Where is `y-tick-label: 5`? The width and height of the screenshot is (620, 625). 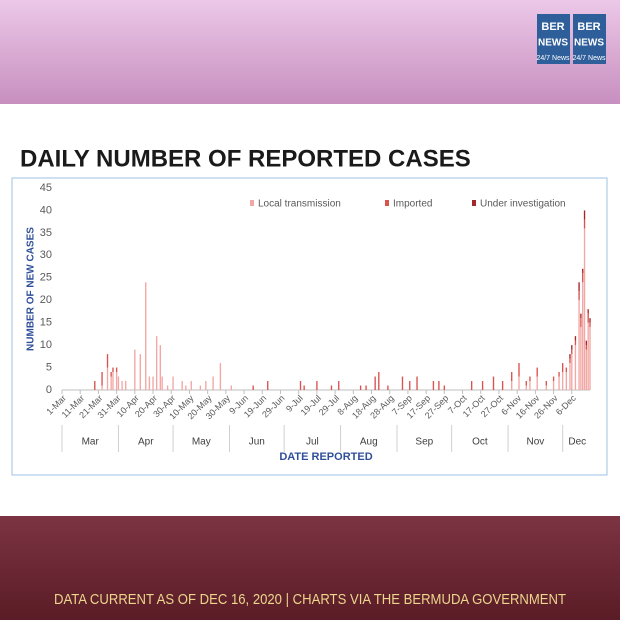 y-tick-label: 5 is located at coordinates (49, 367).